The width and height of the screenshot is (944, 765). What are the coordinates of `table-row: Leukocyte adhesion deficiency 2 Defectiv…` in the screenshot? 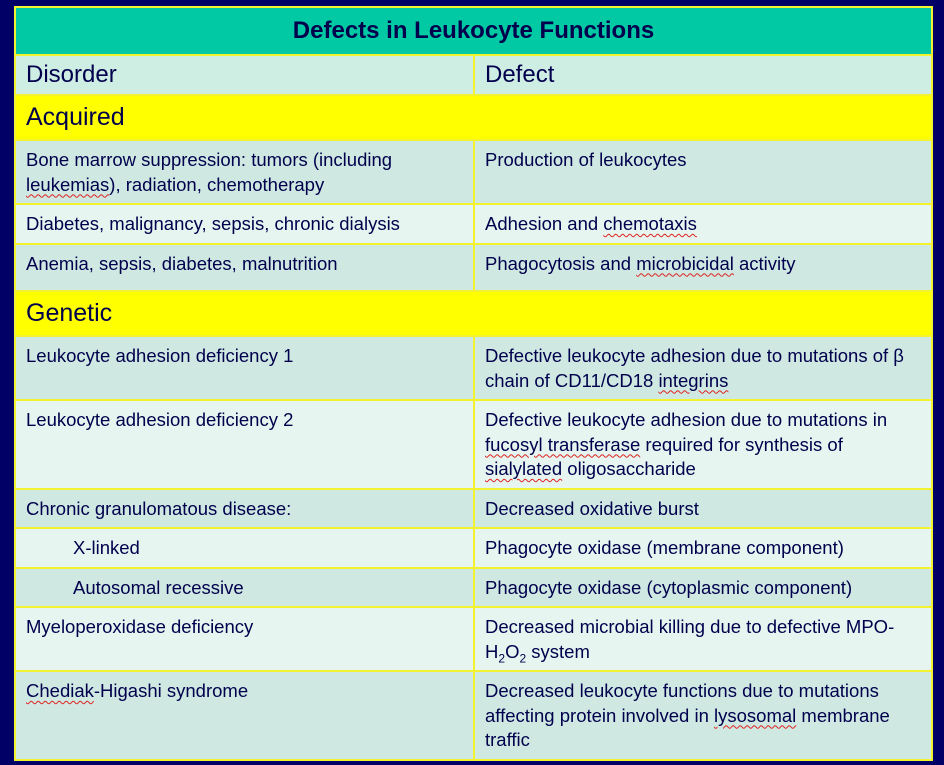 It's located at (473, 444).